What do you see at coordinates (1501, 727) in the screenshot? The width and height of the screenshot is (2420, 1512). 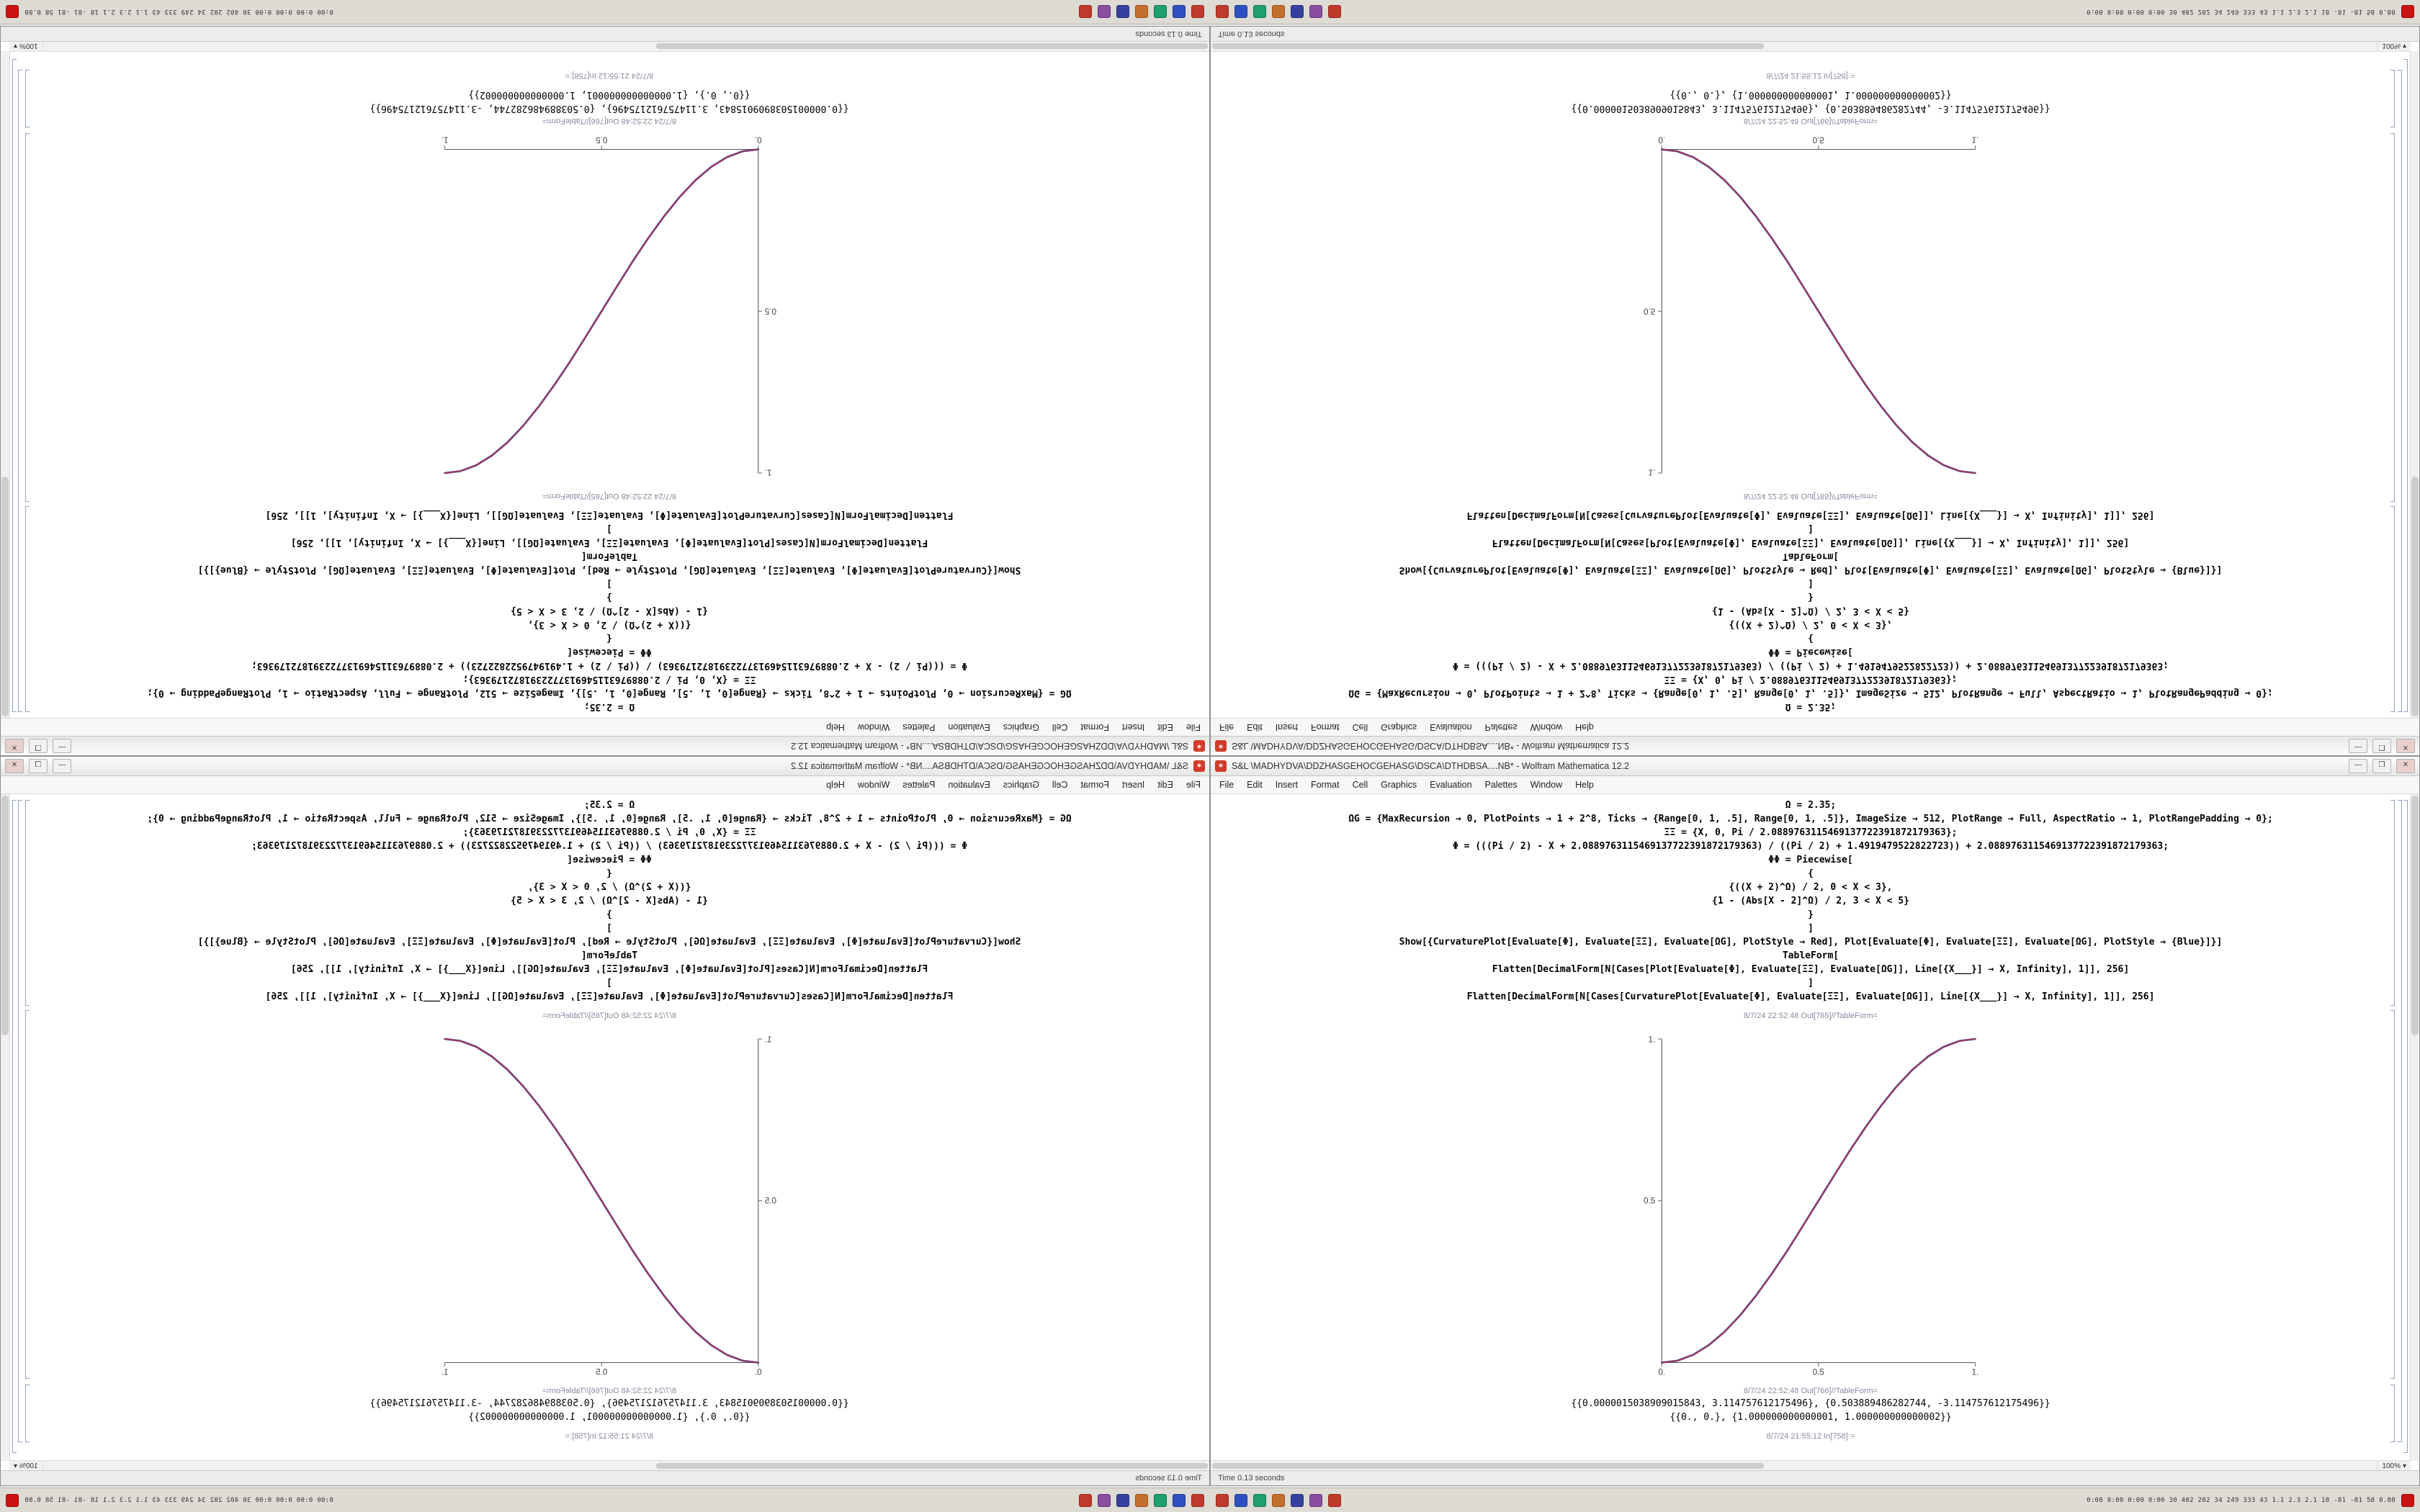 I see `menu-palettes: Palettes` at bounding box center [1501, 727].